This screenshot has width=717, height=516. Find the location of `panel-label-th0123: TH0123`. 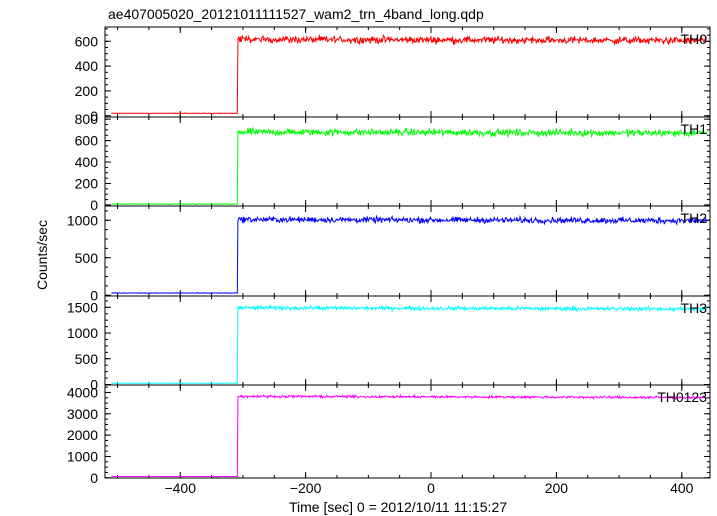

panel-label-th0123: TH0123 is located at coordinates (682, 397).